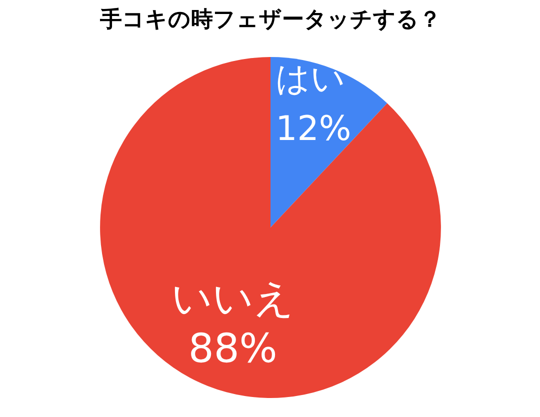 This screenshot has width=540, height=417. What do you see at coordinates (311, 78) in the screenshot?
I see `slice-label: はい` at bounding box center [311, 78].